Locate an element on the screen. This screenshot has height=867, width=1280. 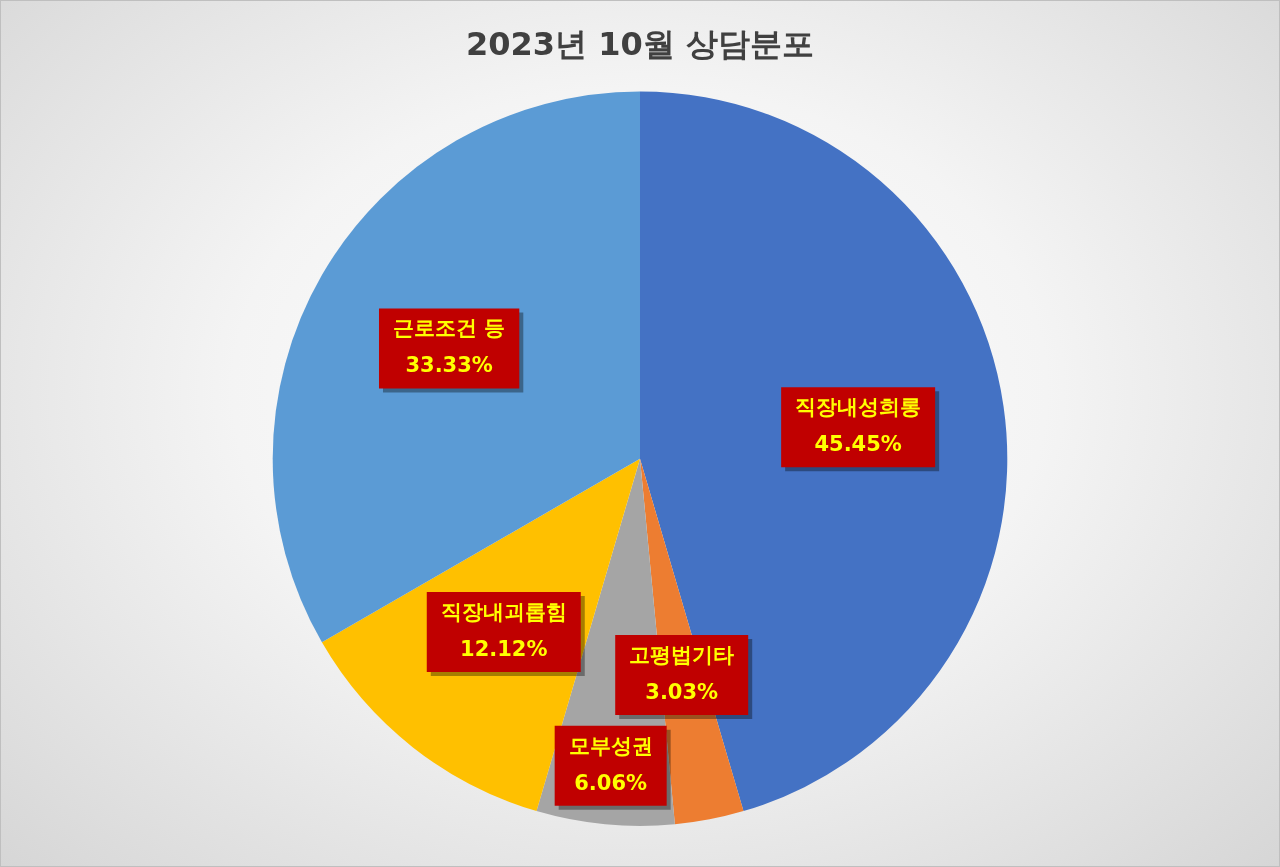
chart-title: 2023년 10월 상담분포 is located at coordinates (640, 43).